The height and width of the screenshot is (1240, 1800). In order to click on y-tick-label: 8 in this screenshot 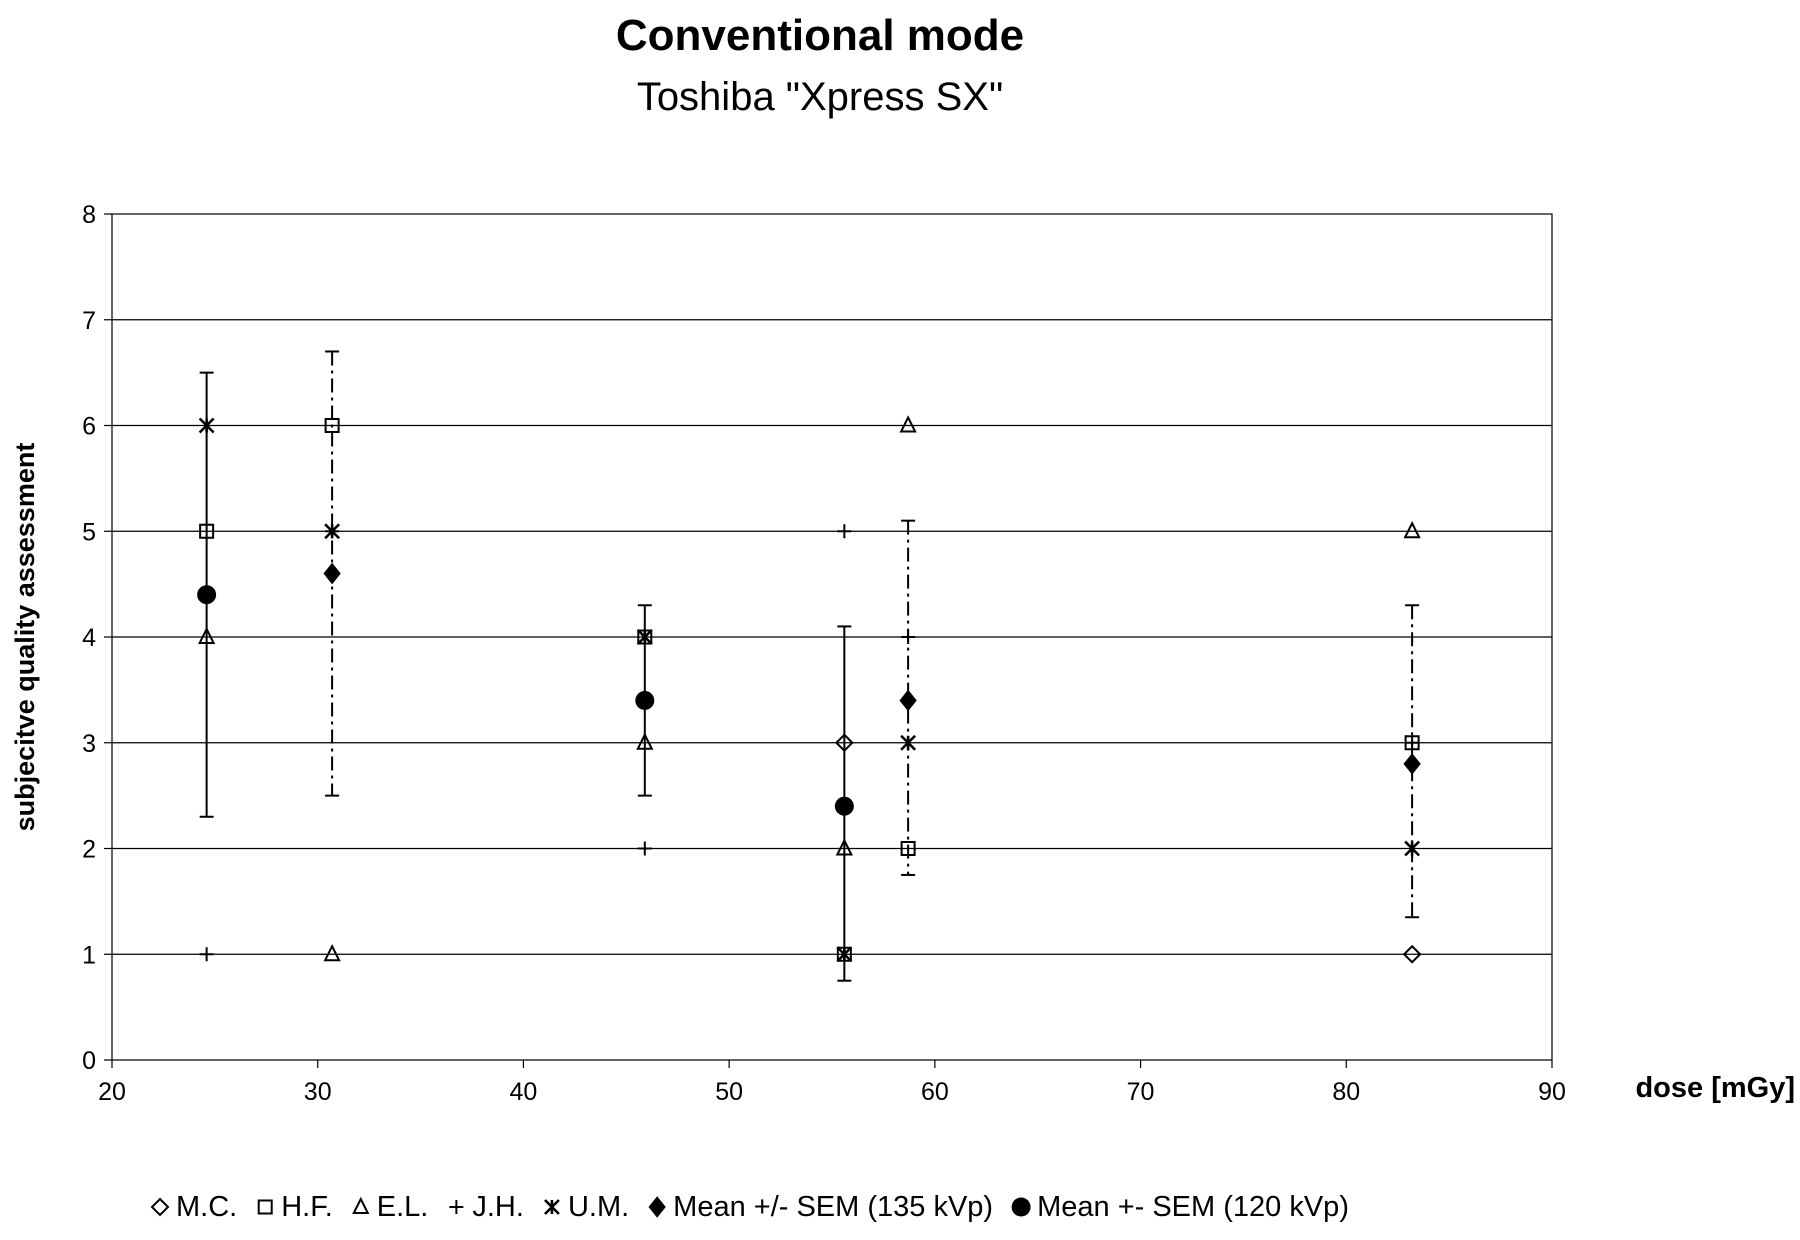, I will do `click(89, 215)`.